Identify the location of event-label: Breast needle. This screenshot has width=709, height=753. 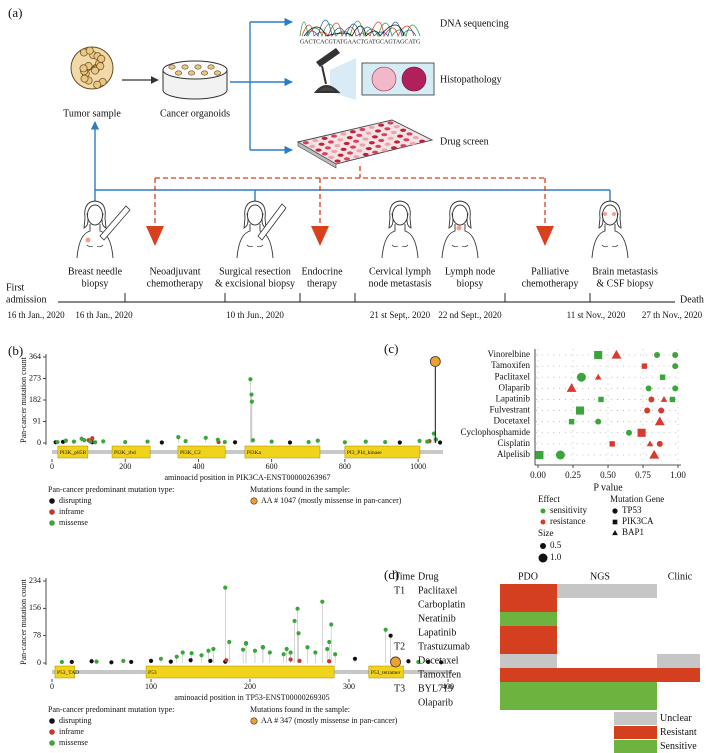
(95, 271).